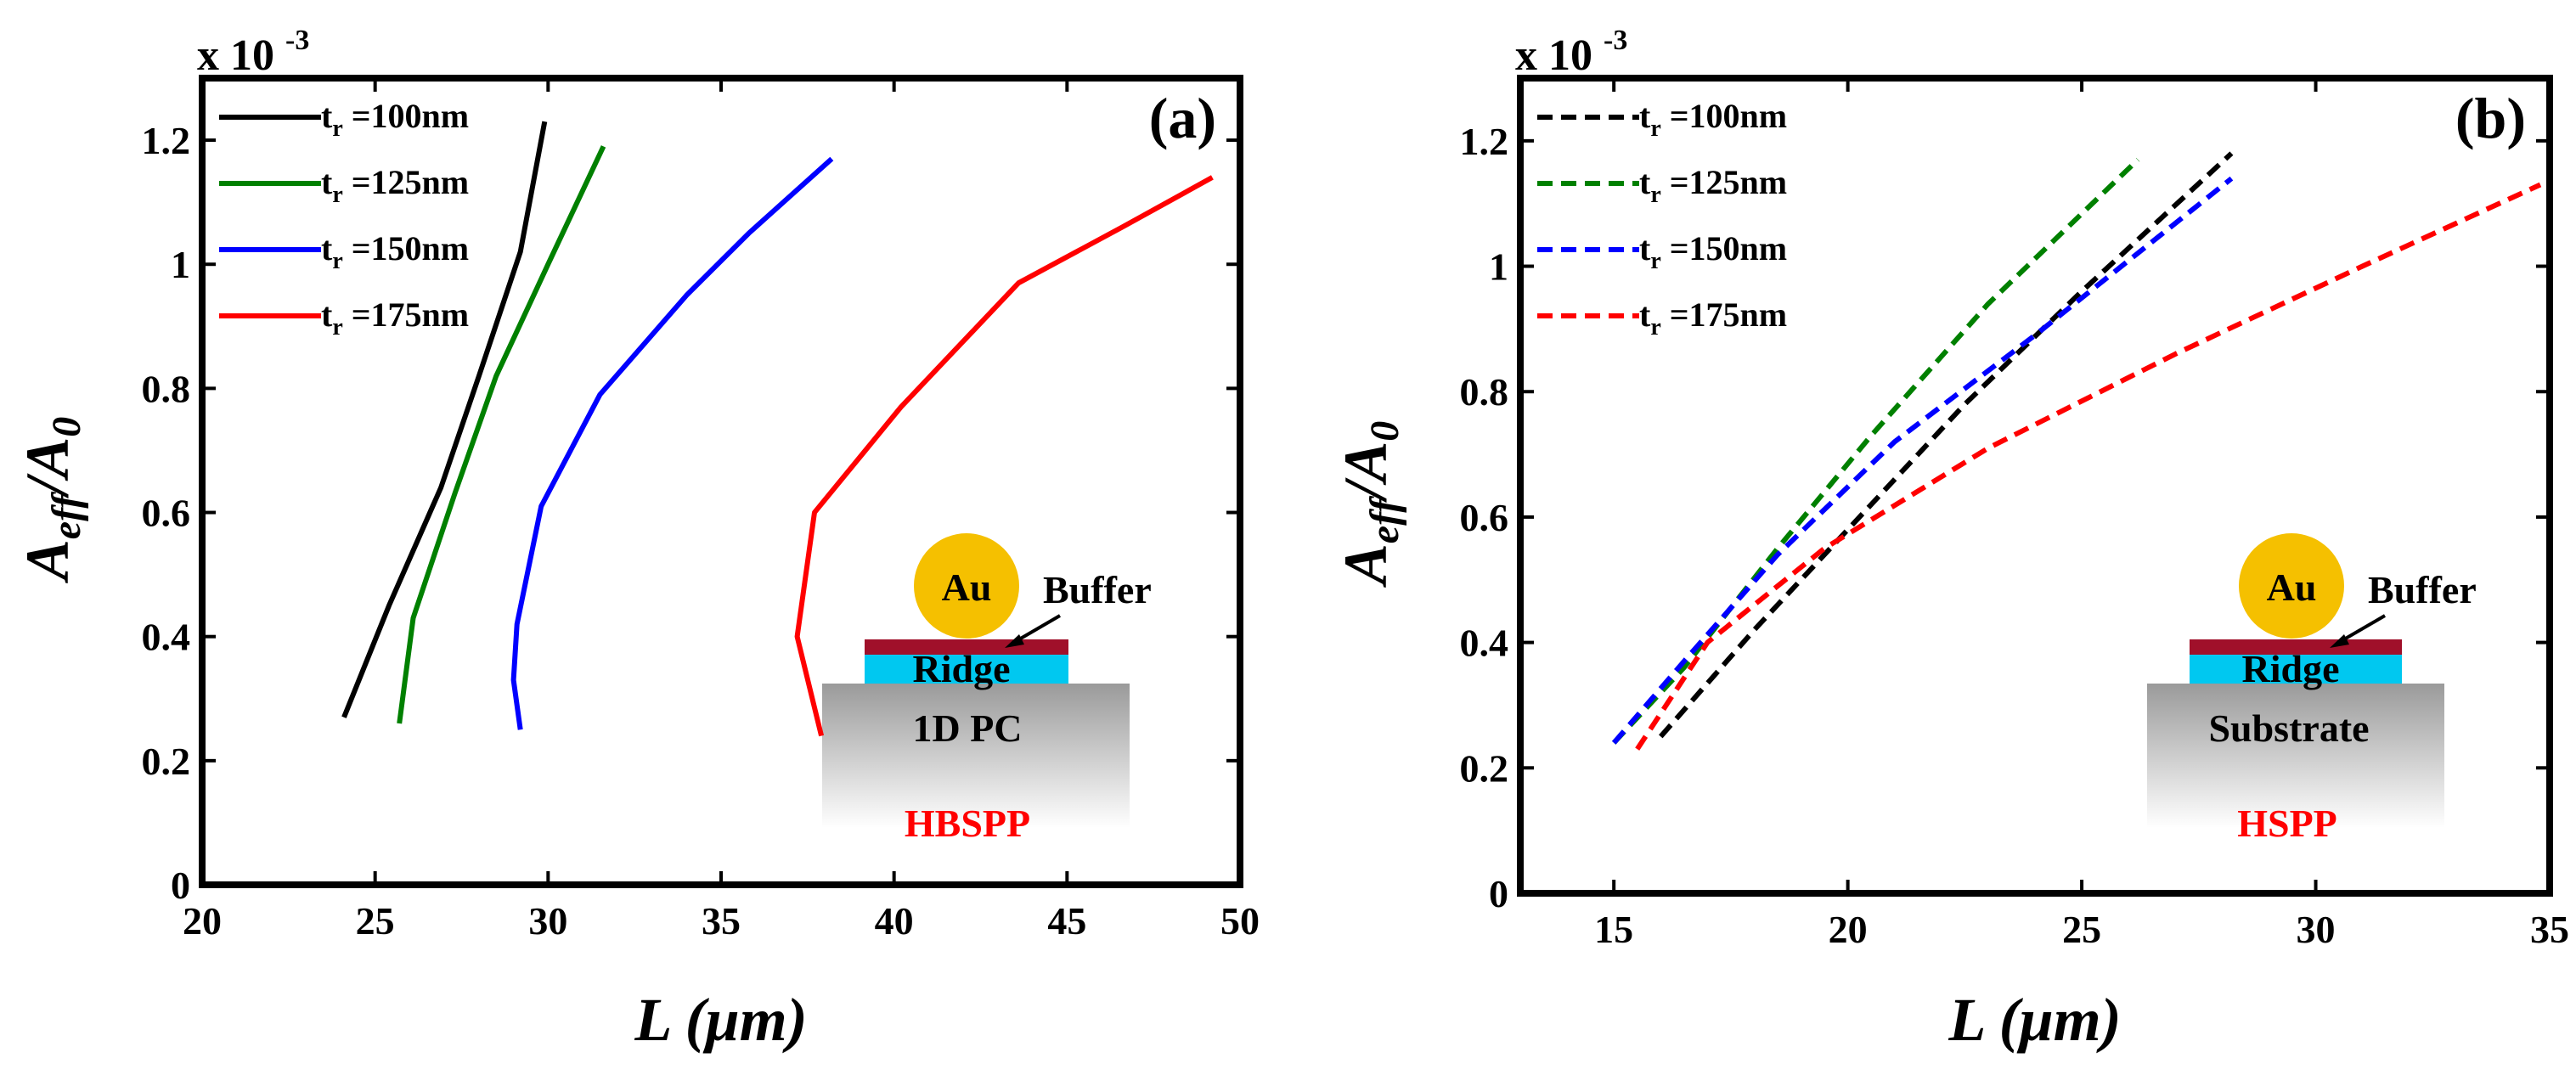  I want to click on legend-label-3: tr =175nm, so click(395, 318).